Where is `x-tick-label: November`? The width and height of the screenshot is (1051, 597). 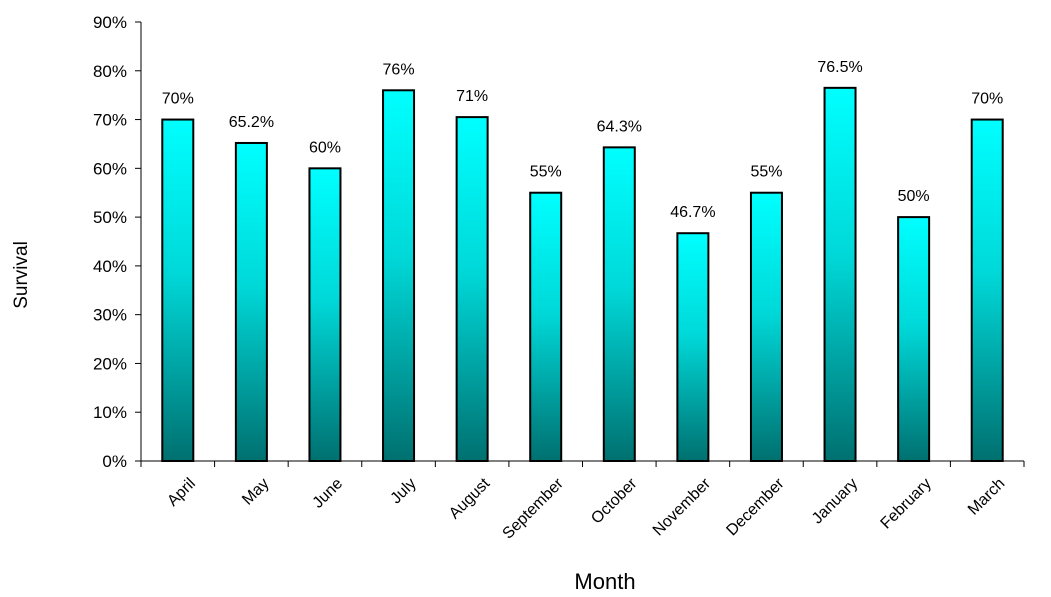
x-tick-label: November is located at coordinates (682, 507).